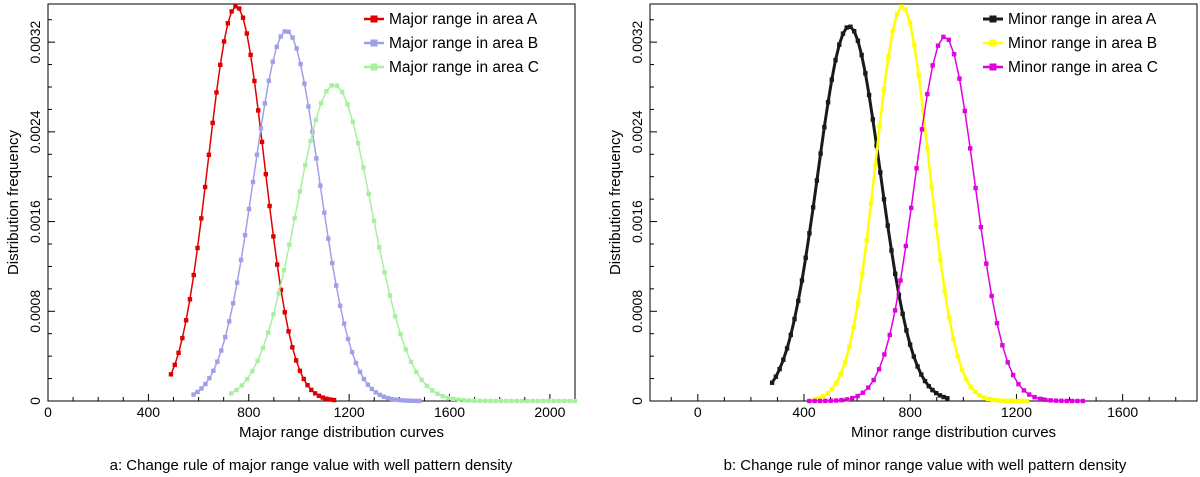  What do you see at coordinates (48, 412) in the screenshot?
I see `x-tick-label: 0` at bounding box center [48, 412].